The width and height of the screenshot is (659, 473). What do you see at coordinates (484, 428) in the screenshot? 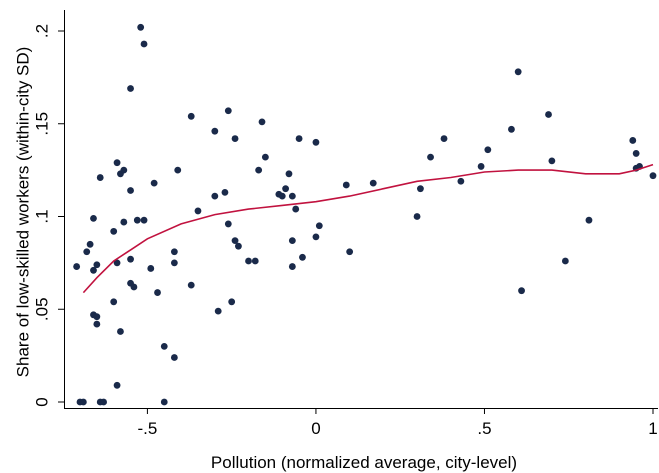
I see `x-tick-label: .5` at bounding box center [484, 428].